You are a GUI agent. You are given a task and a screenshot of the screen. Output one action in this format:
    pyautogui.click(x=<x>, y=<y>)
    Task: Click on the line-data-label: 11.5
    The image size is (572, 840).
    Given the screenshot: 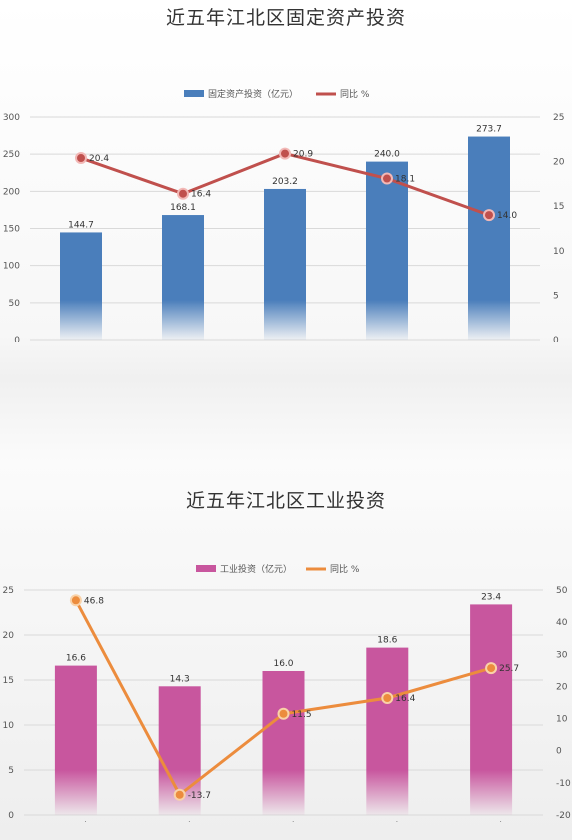 What is the action you would take?
    pyautogui.click(x=302, y=715)
    